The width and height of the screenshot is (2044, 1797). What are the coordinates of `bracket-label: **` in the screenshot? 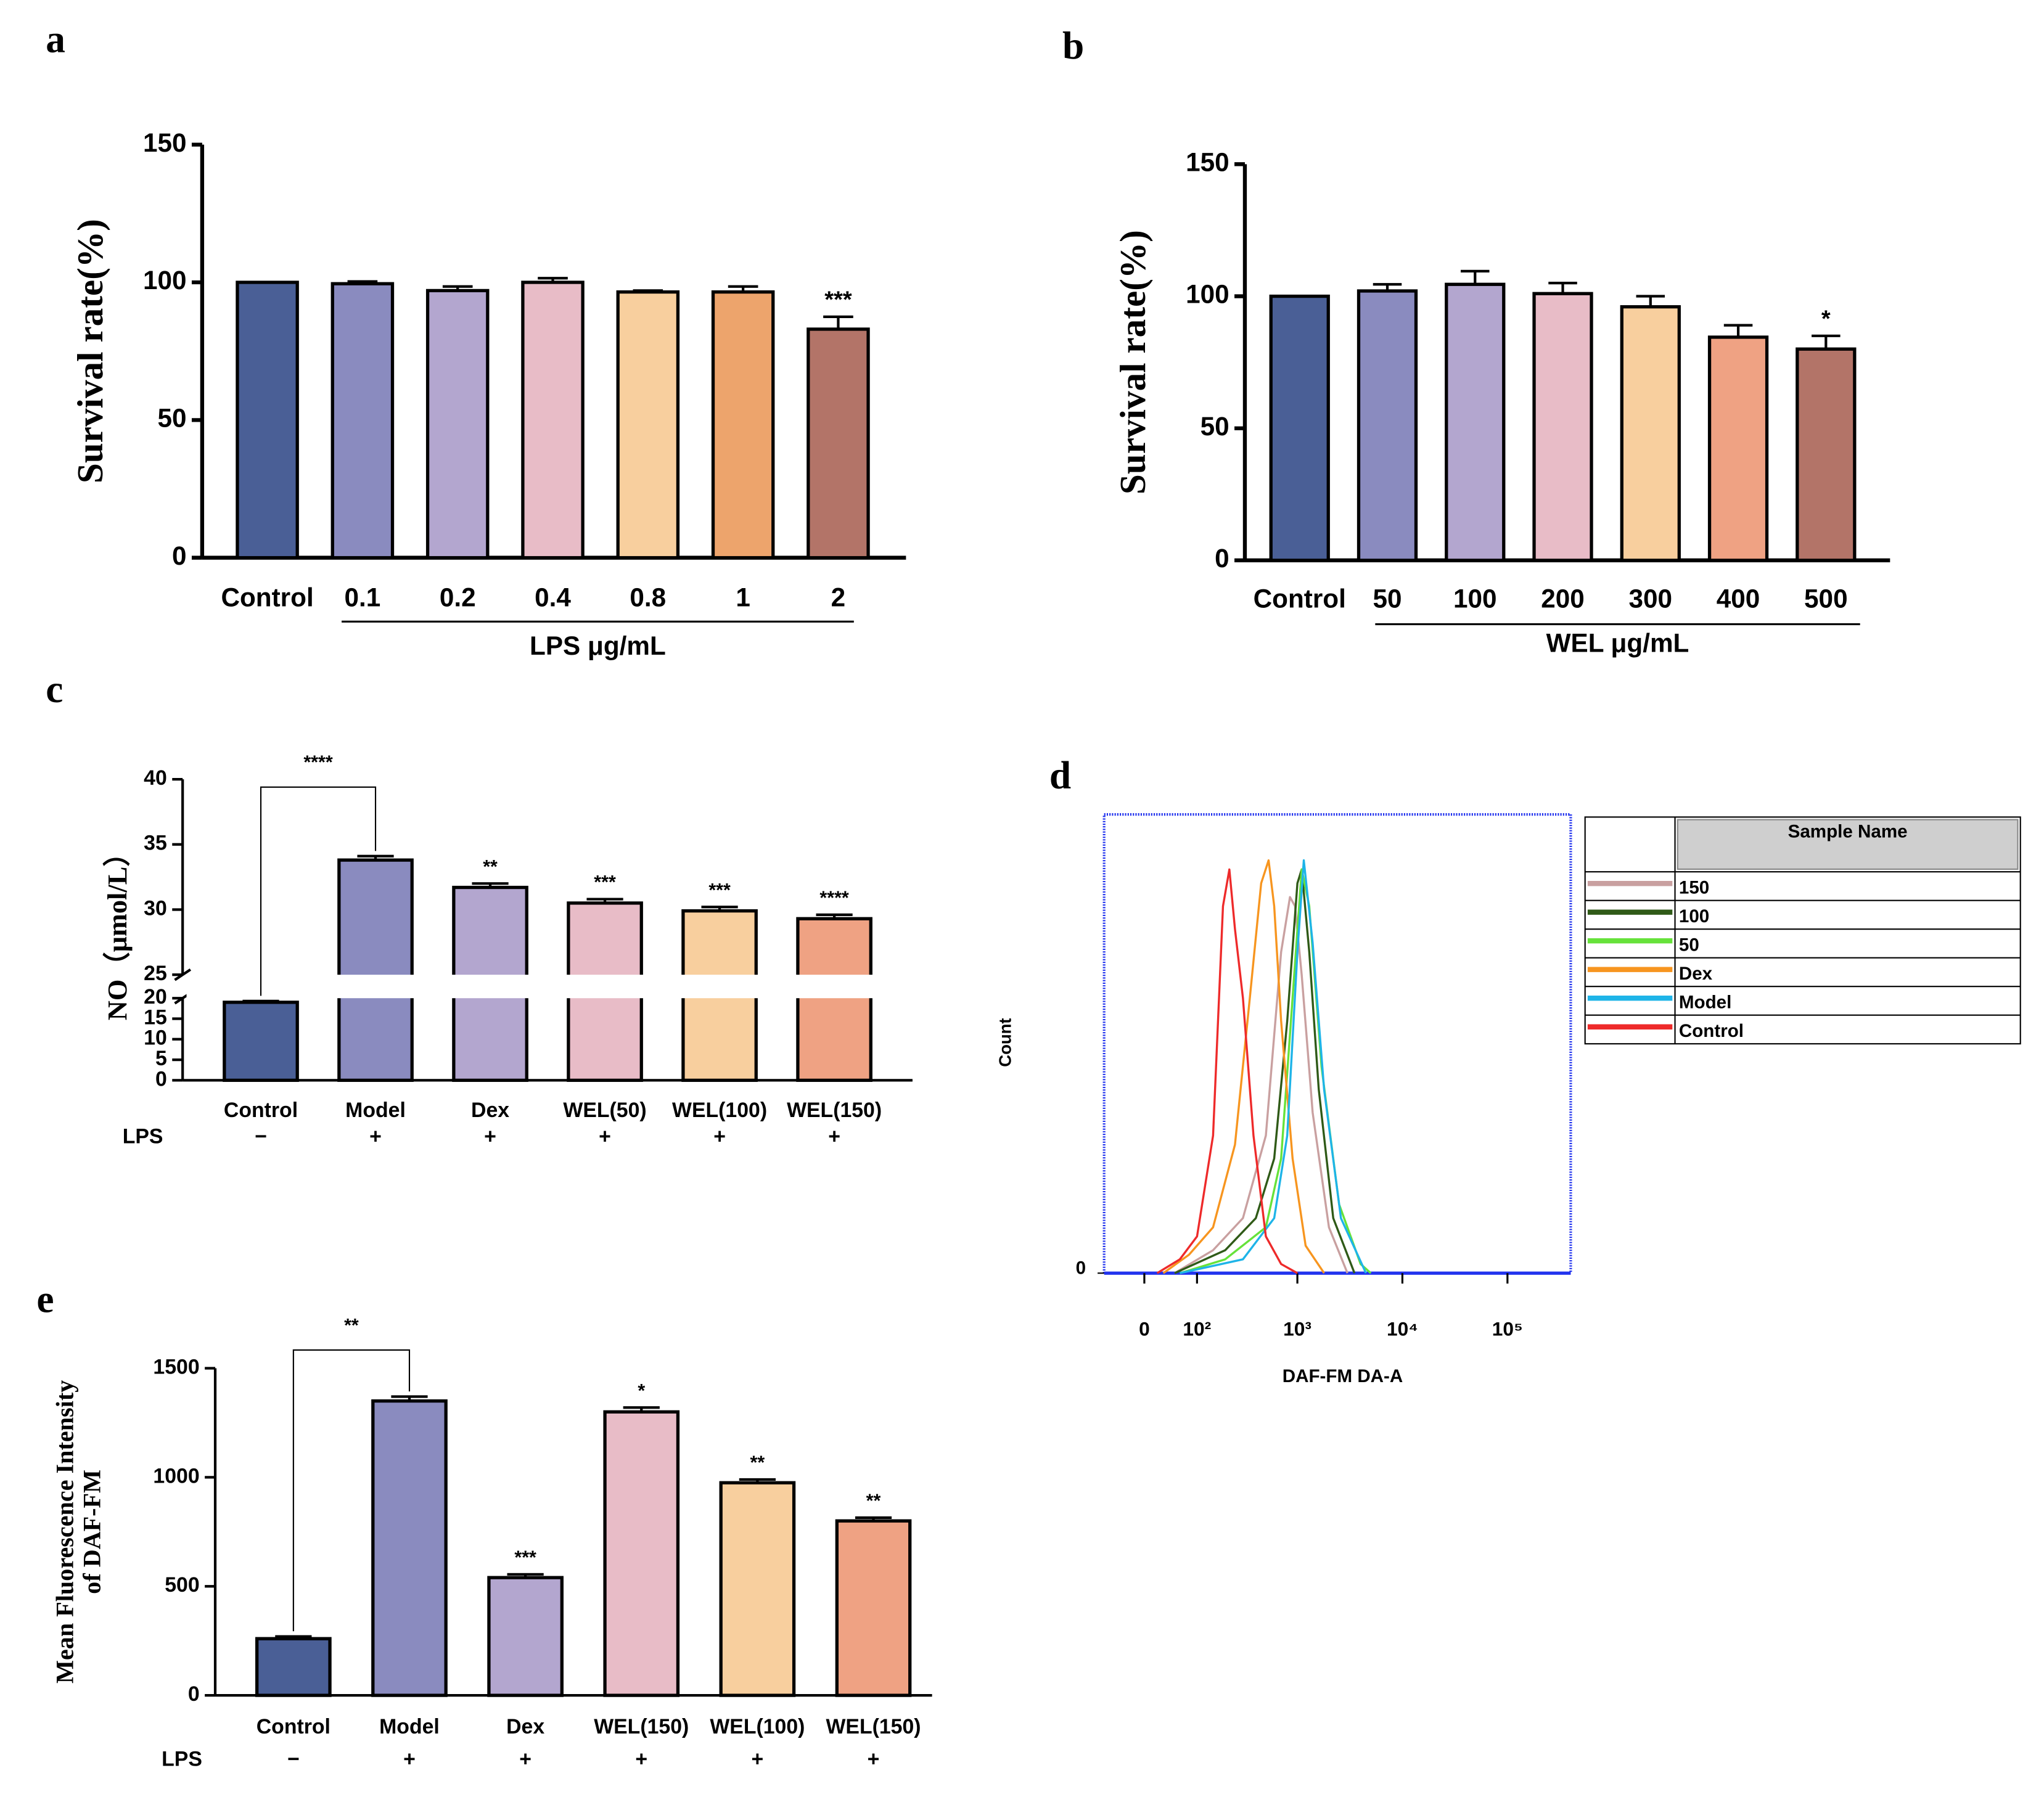 It's located at (351, 1325).